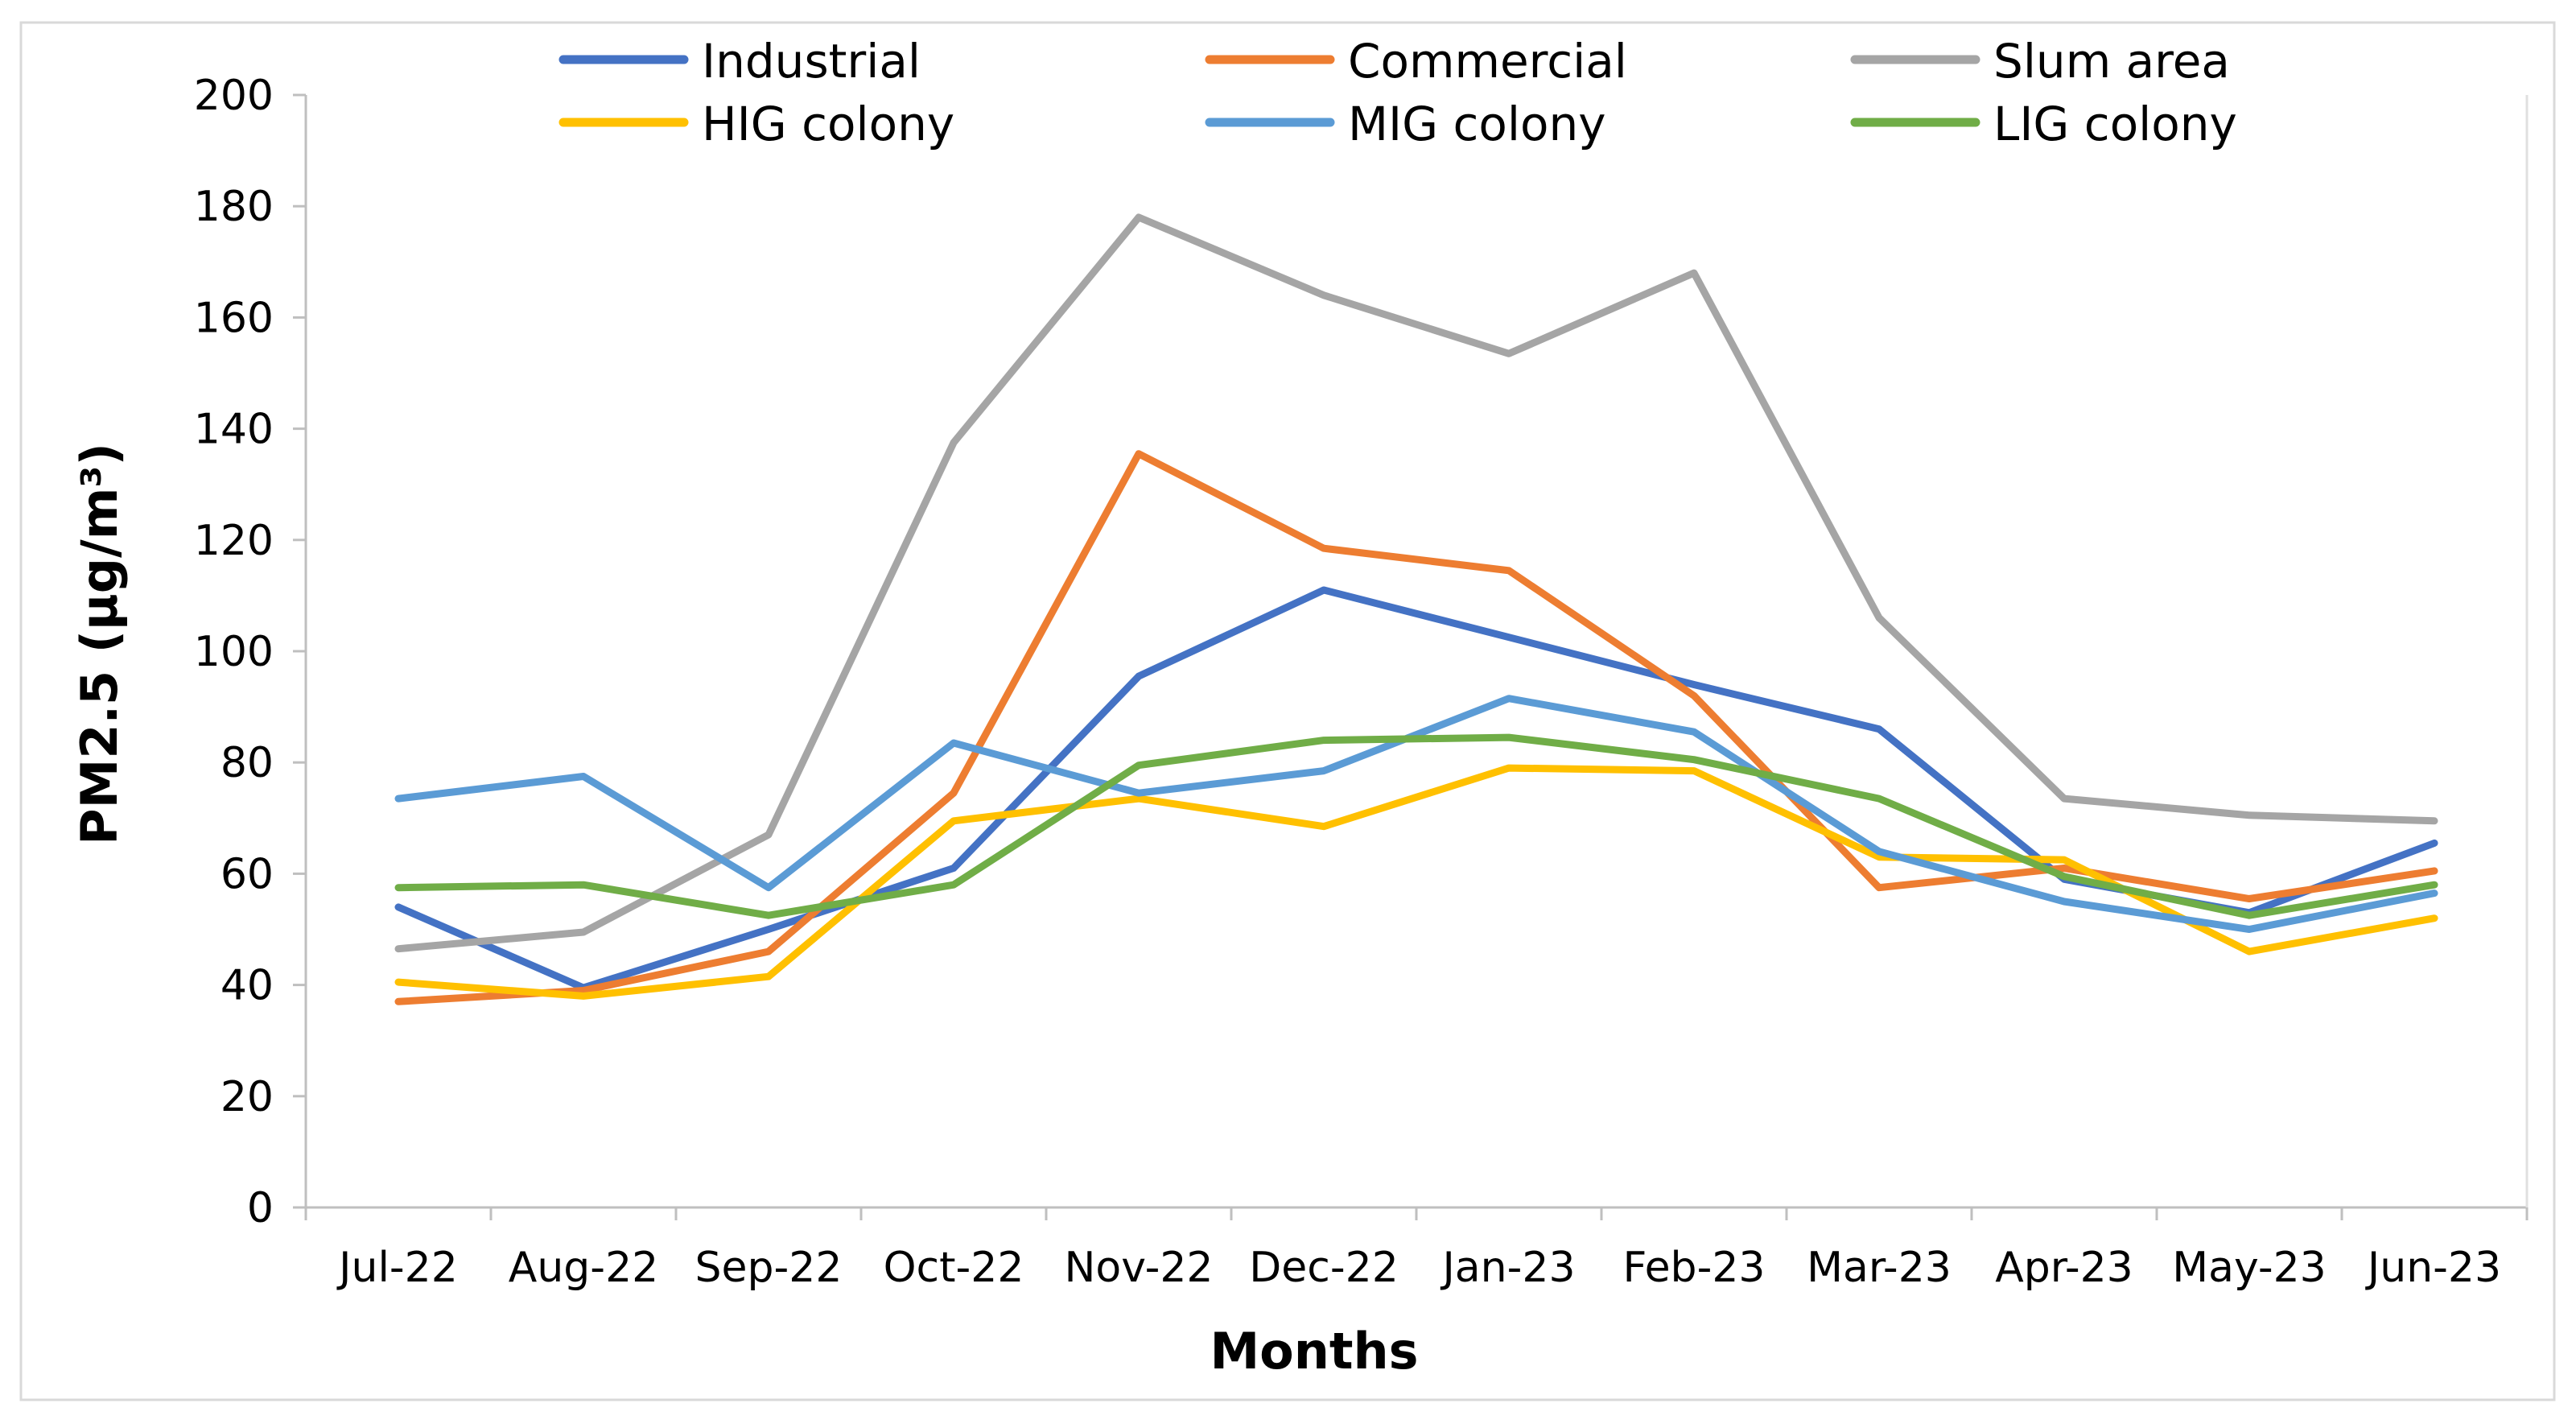 This screenshot has height=1428, width=2576. Describe the element at coordinates (2111, 62) in the screenshot. I see `legend-label-slum-area: Slum area` at that location.